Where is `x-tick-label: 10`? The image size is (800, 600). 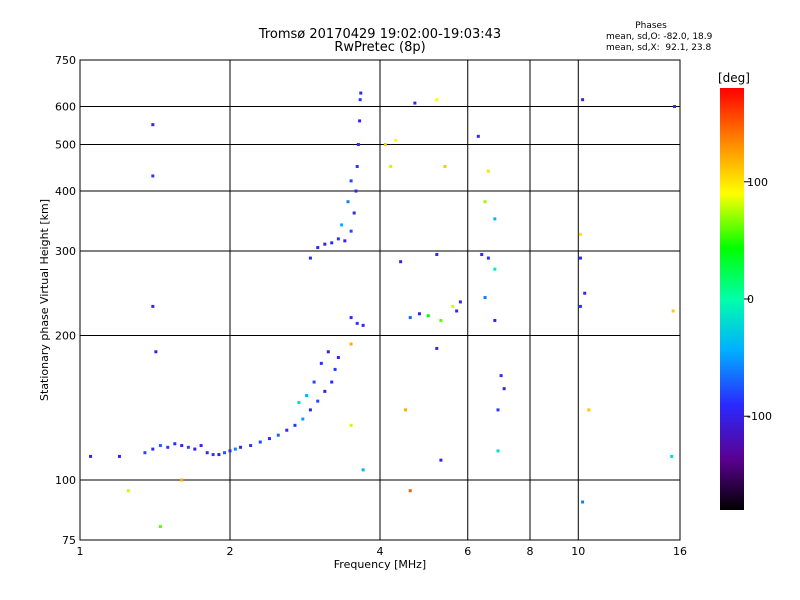
x-tick-label: 10 is located at coordinates (578, 551).